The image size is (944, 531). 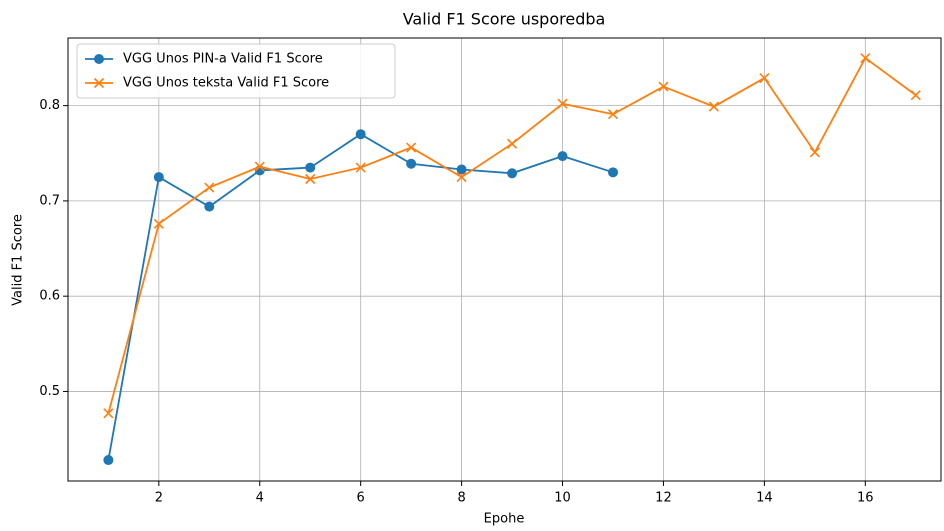 What do you see at coordinates (663, 498) in the screenshot?
I see `x-tick-label: 12` at bounding box center [663, 498].